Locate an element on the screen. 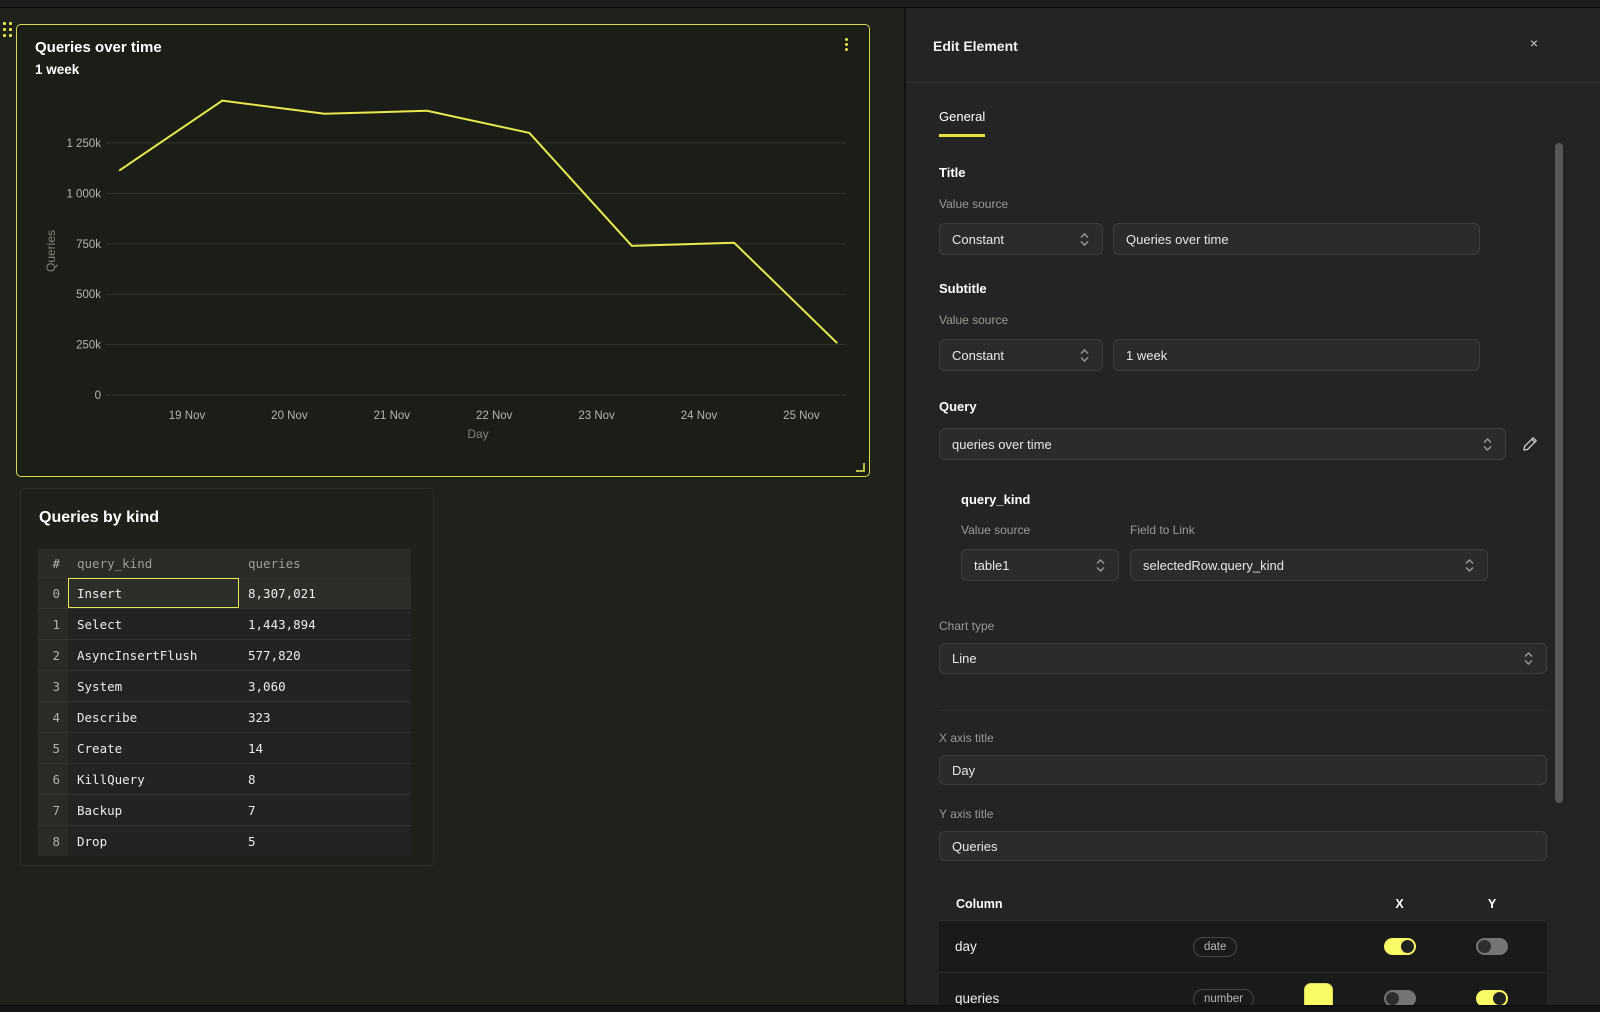 The height and width of the screenshot is (1012, 1600). svg-text: 19 Nov is located at coordinates (187, 416).